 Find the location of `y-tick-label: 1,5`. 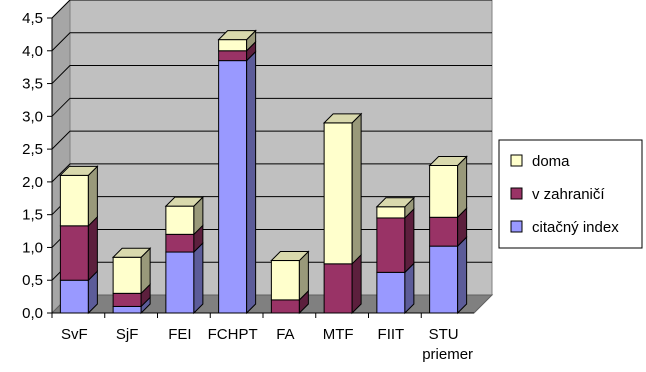

y-tick-label: 1,5 is located at coordinates (32, 215).